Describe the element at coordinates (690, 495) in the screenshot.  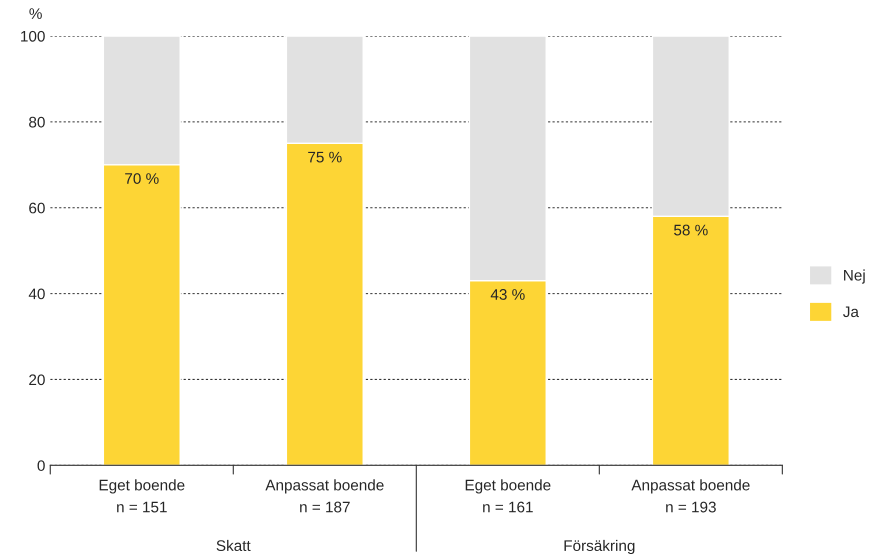
I see `x-tick-label: Anpassat boende n = 193` at that location.